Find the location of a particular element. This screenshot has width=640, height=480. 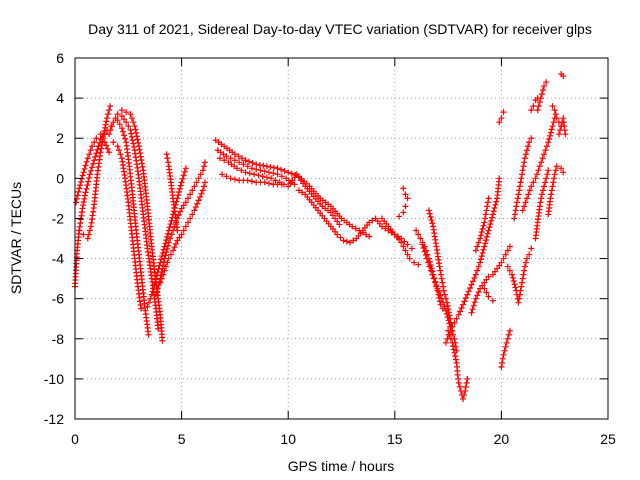

x-tick-label: 25 is located at coordinates (608, 439).